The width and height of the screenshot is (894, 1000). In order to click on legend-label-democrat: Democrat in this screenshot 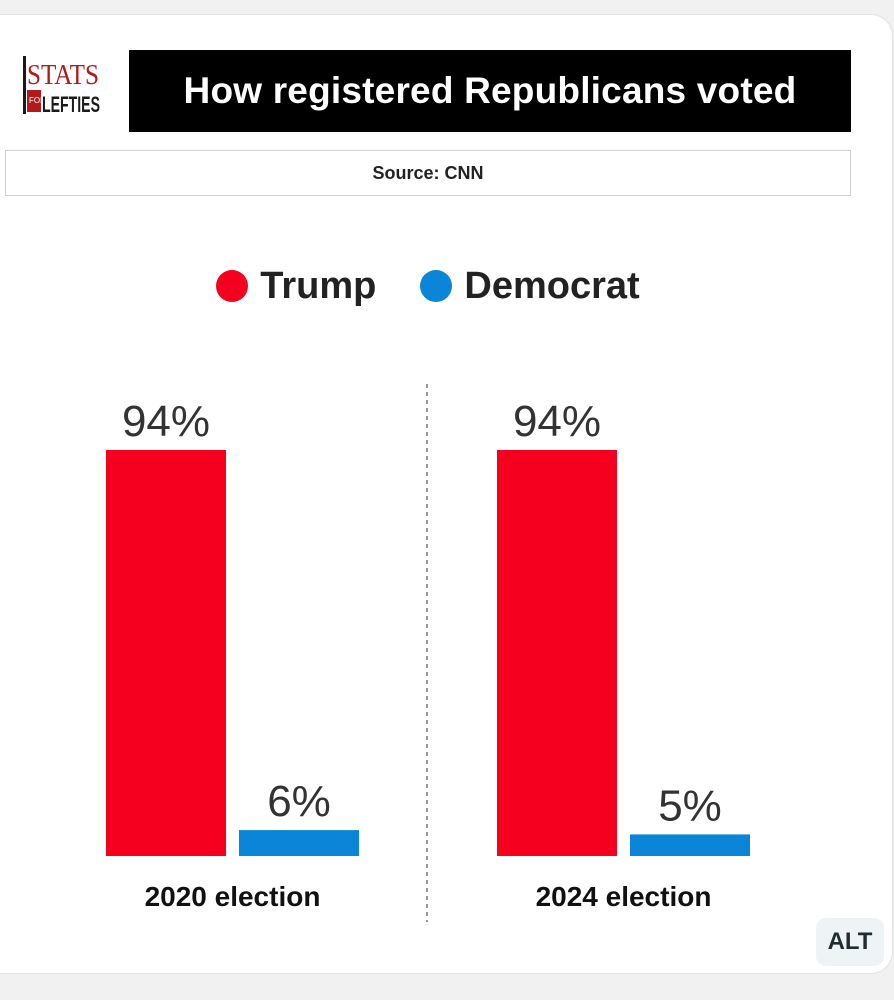, I will do `click(552, 285)`.